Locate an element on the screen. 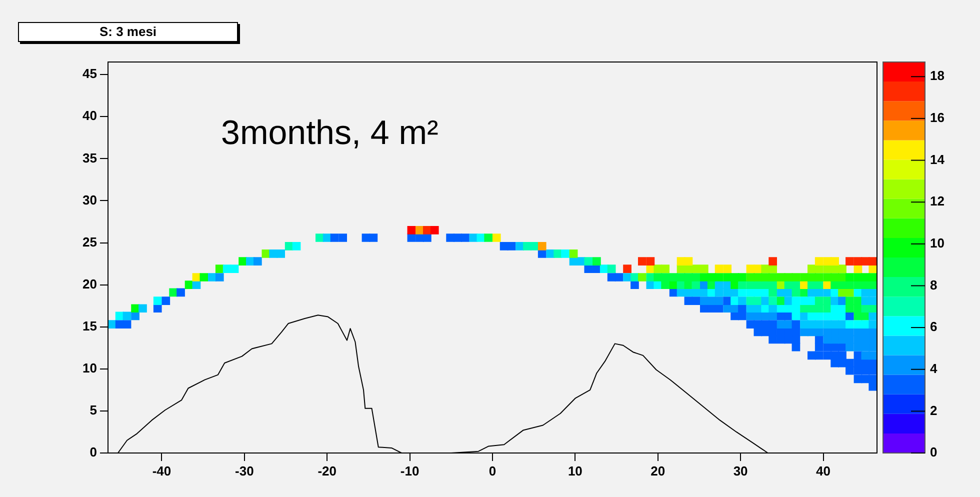 The image size is (980, 497). color-bar-label: 14 is located at coordinates (938, 159).